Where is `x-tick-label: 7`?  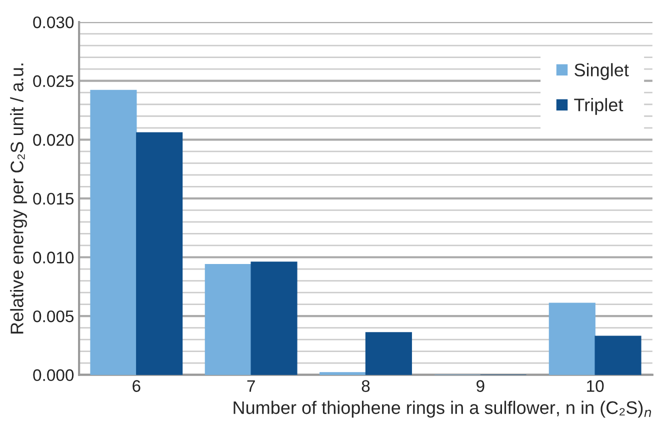 x-tick-label: 7 is located at coordinates (251, 386).